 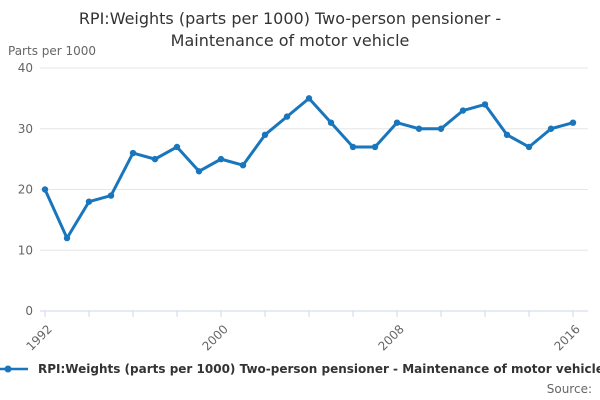 What do you see at coordinates (25, 250) in the screenshot?
I see `y-tick-label: 10` at bounding box center [25, 250].